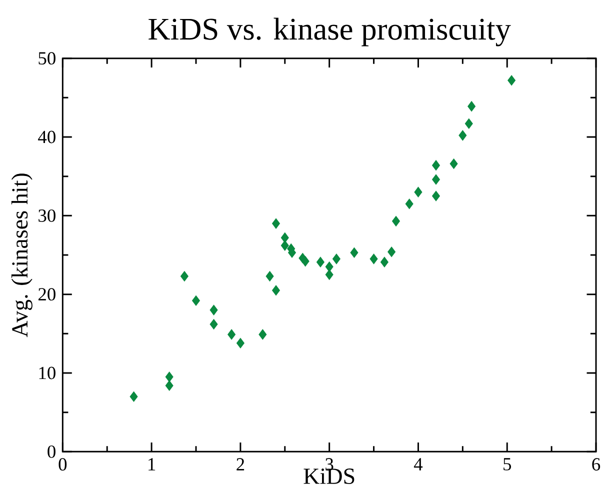 The image size is (604, 493). What do you see at coordinates (62, 464) in the screenshot?
I see `x-tick-label: 0` at bounding box center [62, 464].